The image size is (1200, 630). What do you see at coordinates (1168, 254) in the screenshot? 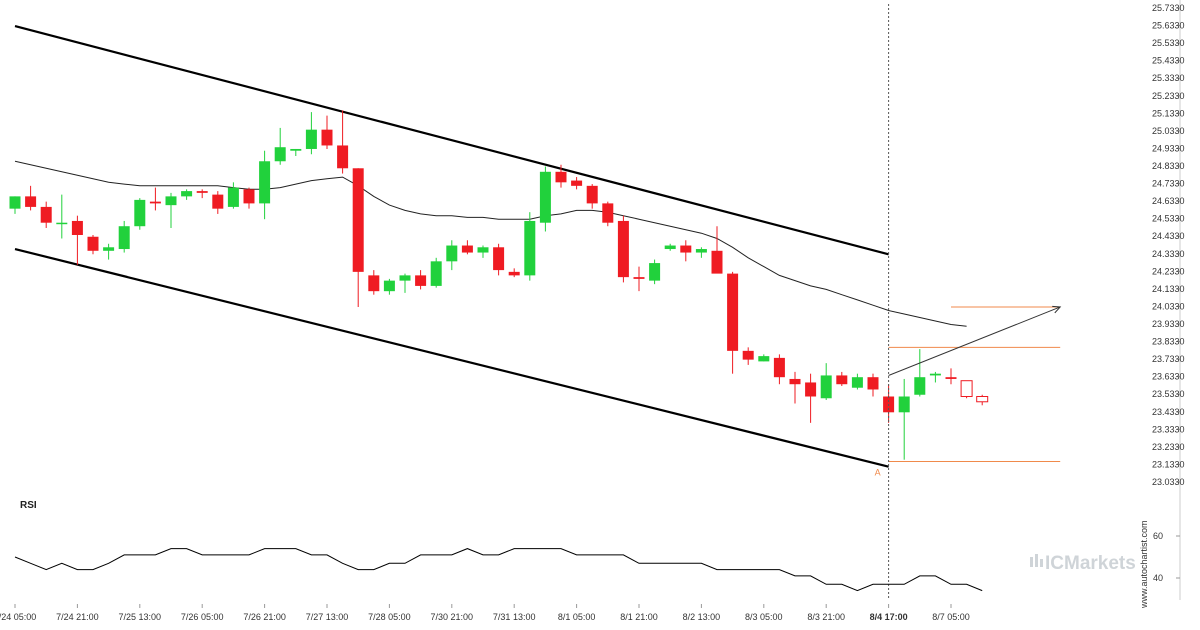
I see `y-tick-label: 24.3330` at bounding box center [1168, 254].